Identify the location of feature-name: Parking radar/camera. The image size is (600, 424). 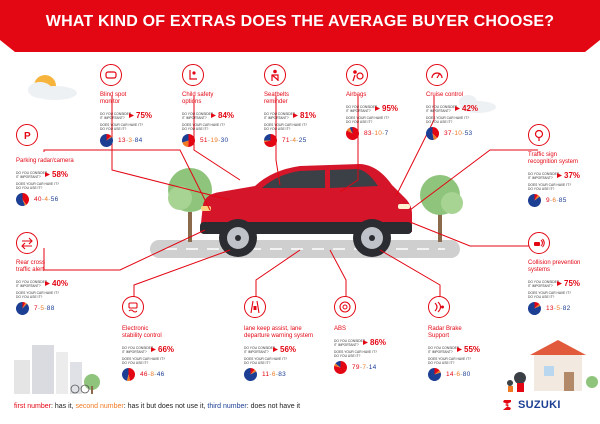
(45, 161).